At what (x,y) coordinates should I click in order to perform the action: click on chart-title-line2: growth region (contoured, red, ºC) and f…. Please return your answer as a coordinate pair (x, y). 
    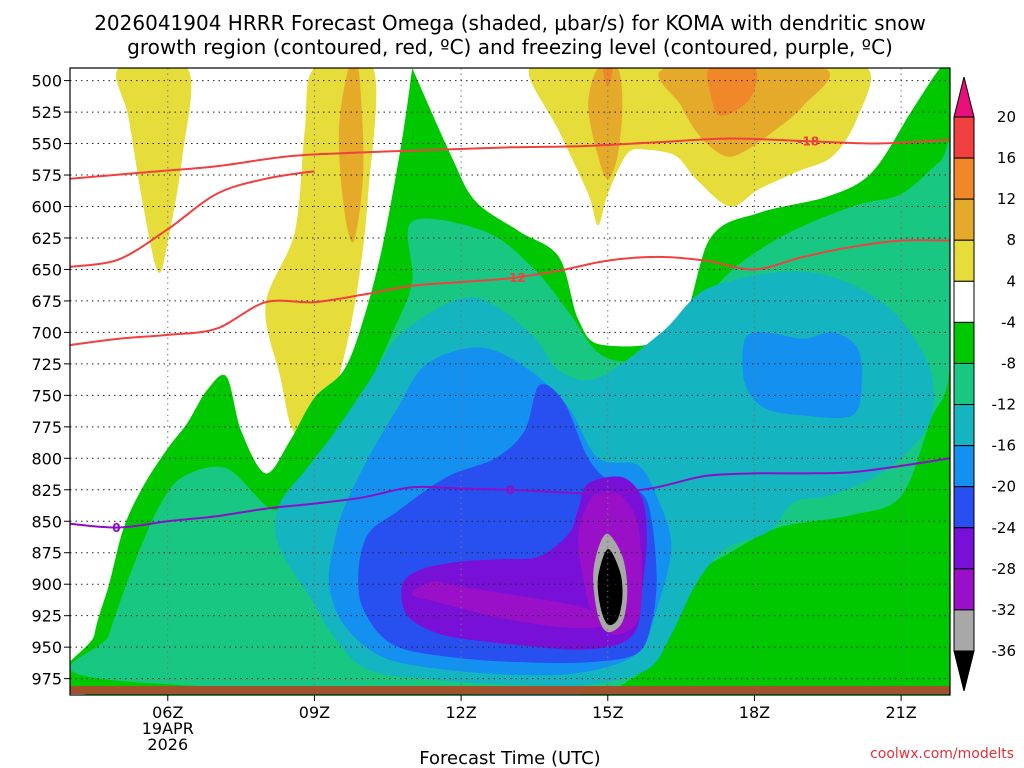
    Looking at the image, I should click on (510, 47).